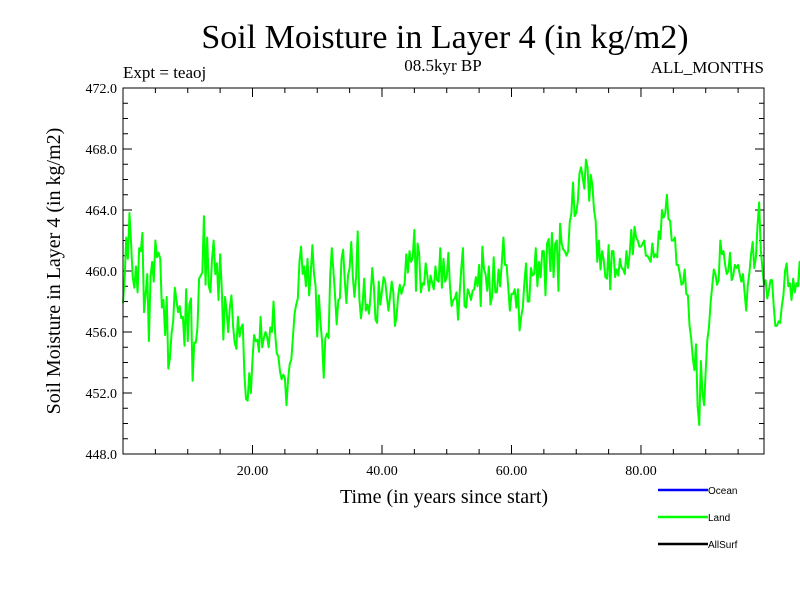 The height and width of the screenshot is (600, 800). I want to click on y-tick-label: 472.0, so click(102, 89).